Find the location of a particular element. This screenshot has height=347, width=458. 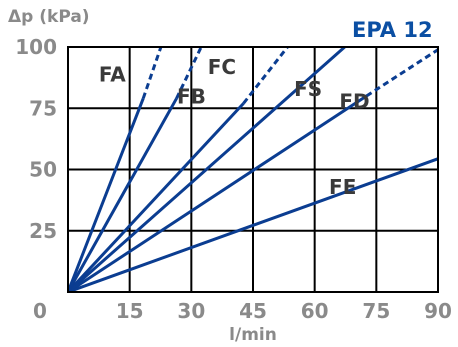

y-tick-label: 100 is located at coordinates (36, 47).